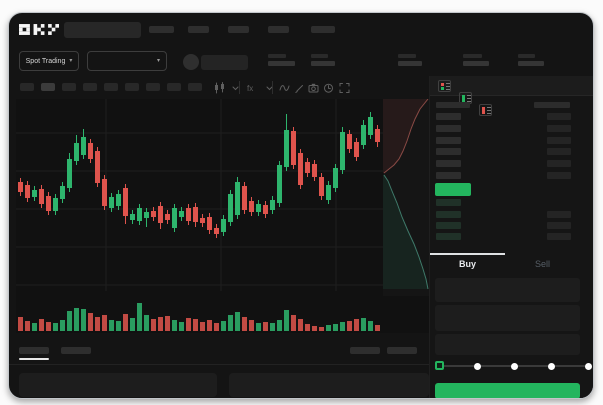  I want to click on svg-text: fx, so click(250, 88).